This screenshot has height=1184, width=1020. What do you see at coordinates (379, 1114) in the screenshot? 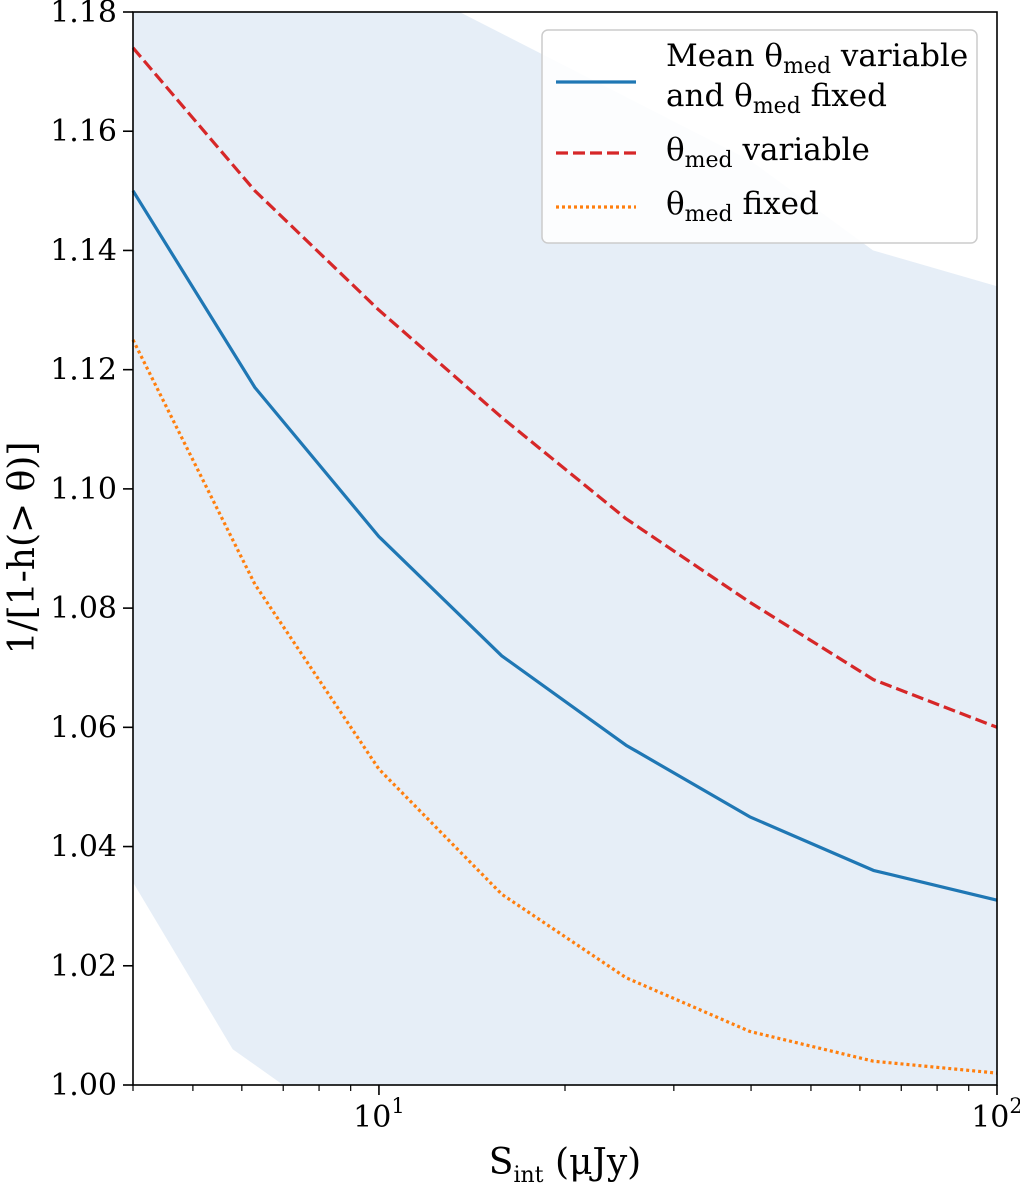
I see `x-tick-label: 10¹` at bounding box center [379, 1114].